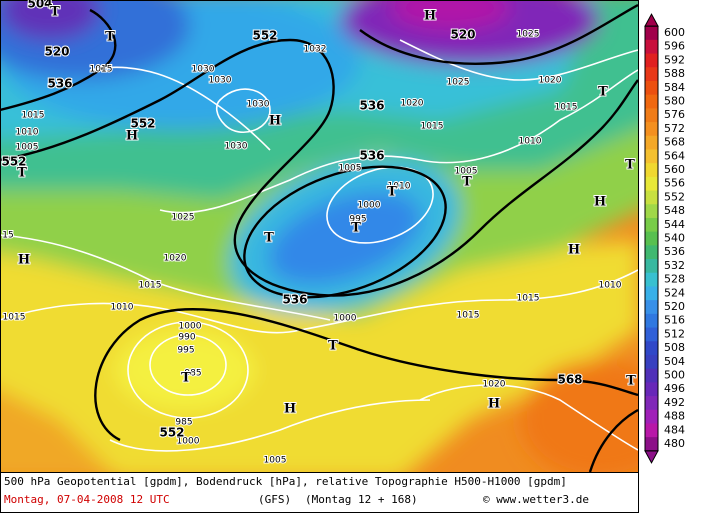  I want to click on legend-label: 564, so click(674, 155).